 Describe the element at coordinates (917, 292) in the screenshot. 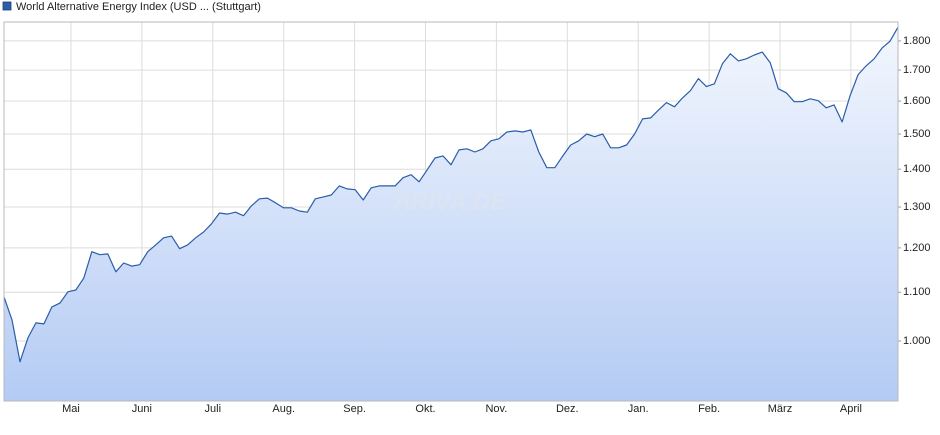

I see `y-tick-label: 1.100` at that location.